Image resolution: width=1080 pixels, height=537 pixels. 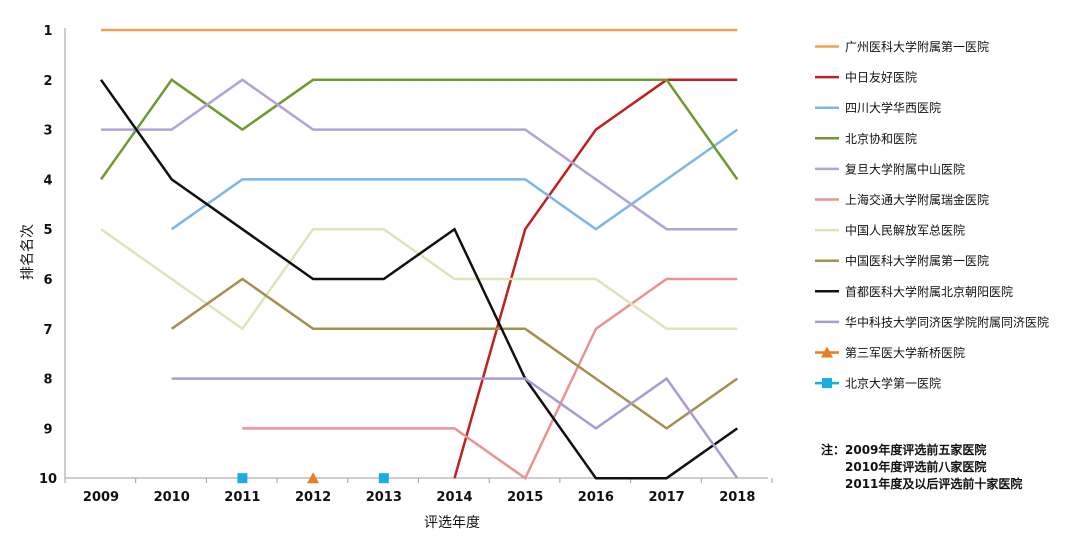 I want to click on y-tick-label: 7, so click(x=47, y=330).